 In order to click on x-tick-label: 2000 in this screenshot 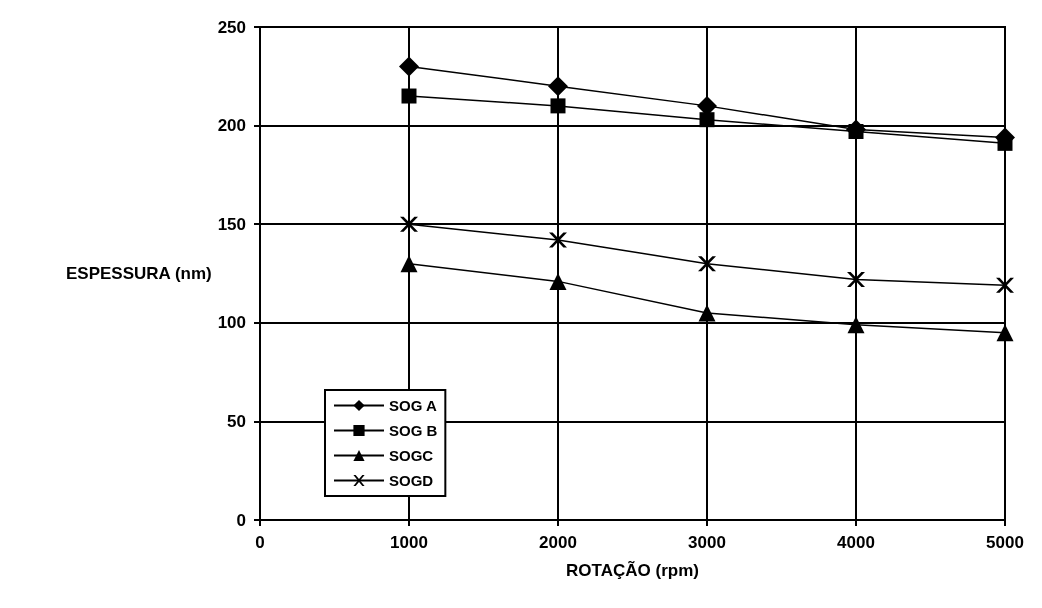, I will do `click(558, 542)`.